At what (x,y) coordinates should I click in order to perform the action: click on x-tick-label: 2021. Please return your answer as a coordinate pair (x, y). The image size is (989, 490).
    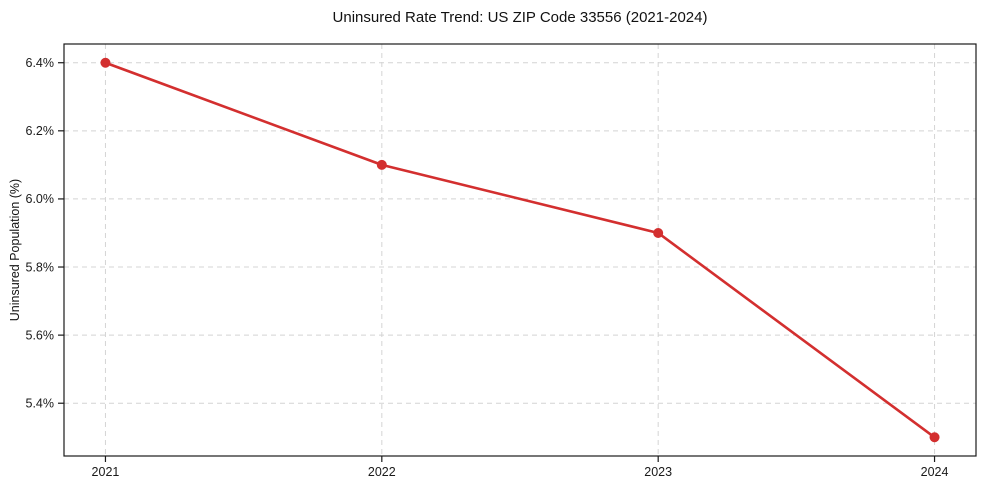
    Looking at the image, I should click on (106, 472).